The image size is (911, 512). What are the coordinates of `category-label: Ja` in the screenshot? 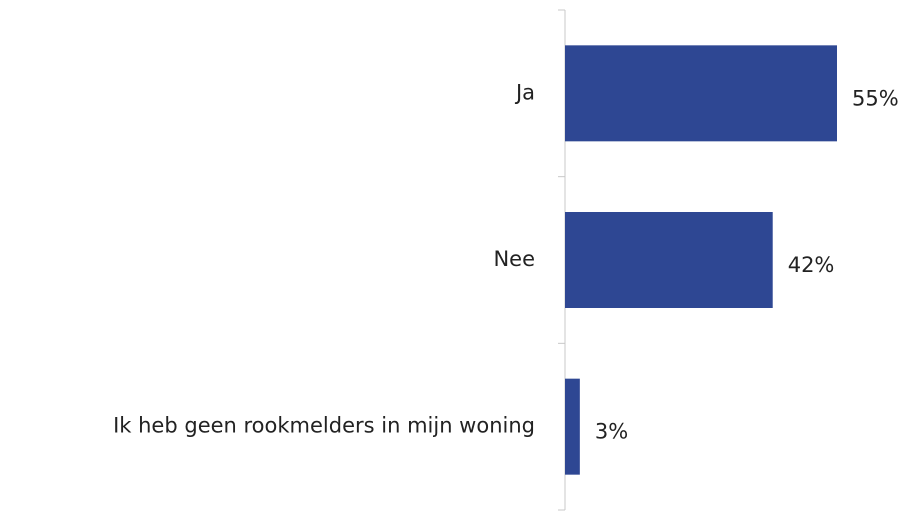 It's located at (524, 92).